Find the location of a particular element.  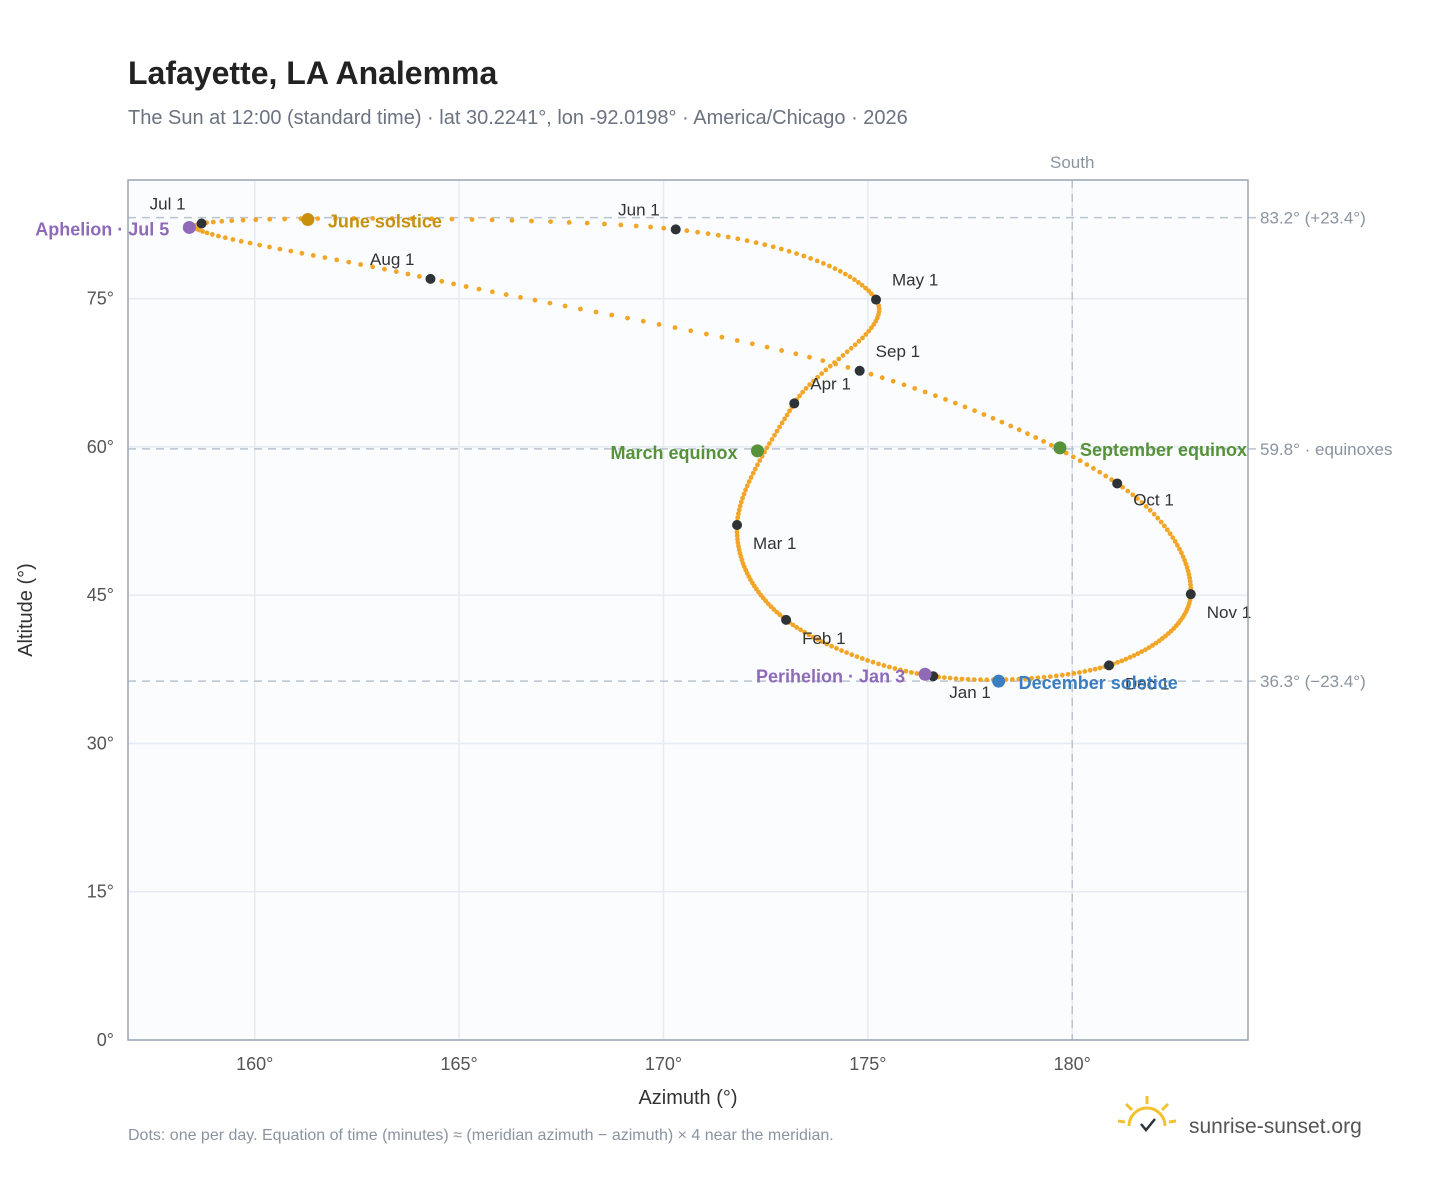

y-tick-label: 30° is located at coordinates (100, 743).